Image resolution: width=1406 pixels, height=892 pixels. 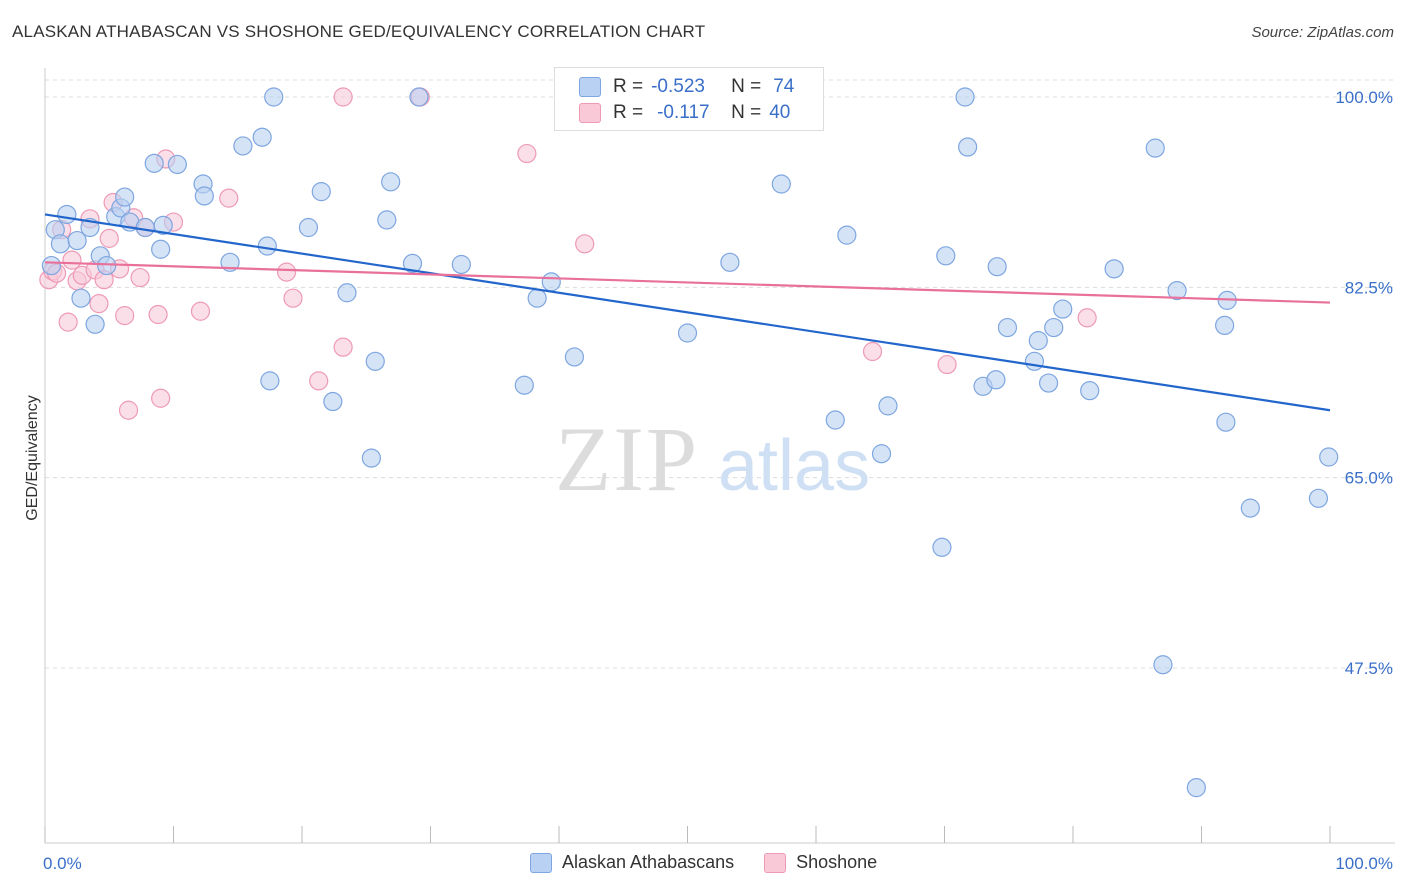 I want to click on legend-label: Shoshone, so click(x=837, y=862).